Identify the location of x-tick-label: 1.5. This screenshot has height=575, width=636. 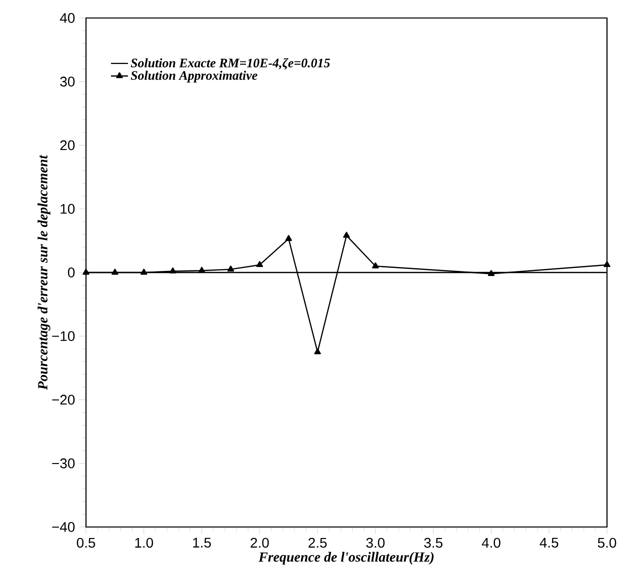
(202, 543).